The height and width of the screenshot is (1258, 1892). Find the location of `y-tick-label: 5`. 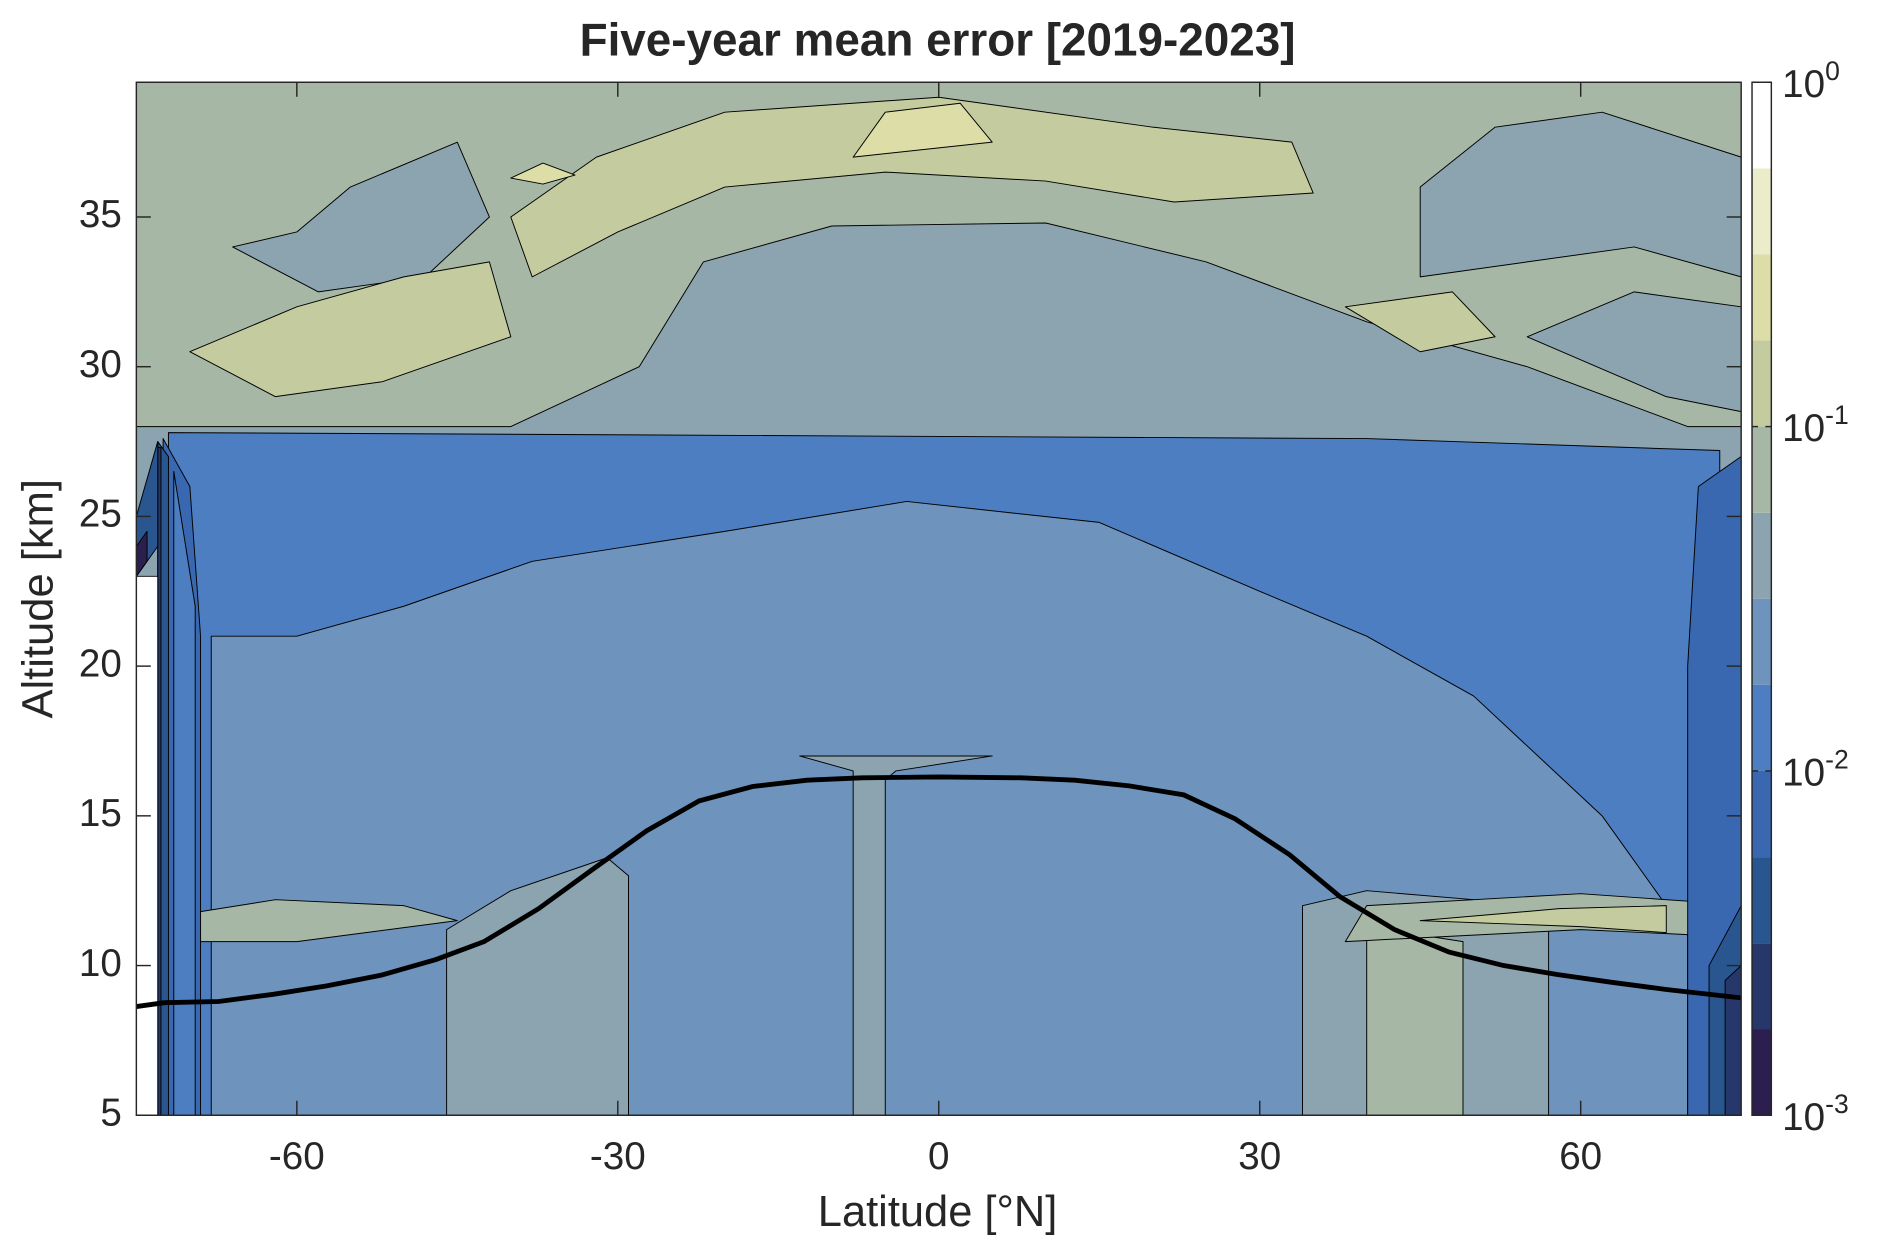

y-tick-label: 5 is located at coordinates (110, 1112).